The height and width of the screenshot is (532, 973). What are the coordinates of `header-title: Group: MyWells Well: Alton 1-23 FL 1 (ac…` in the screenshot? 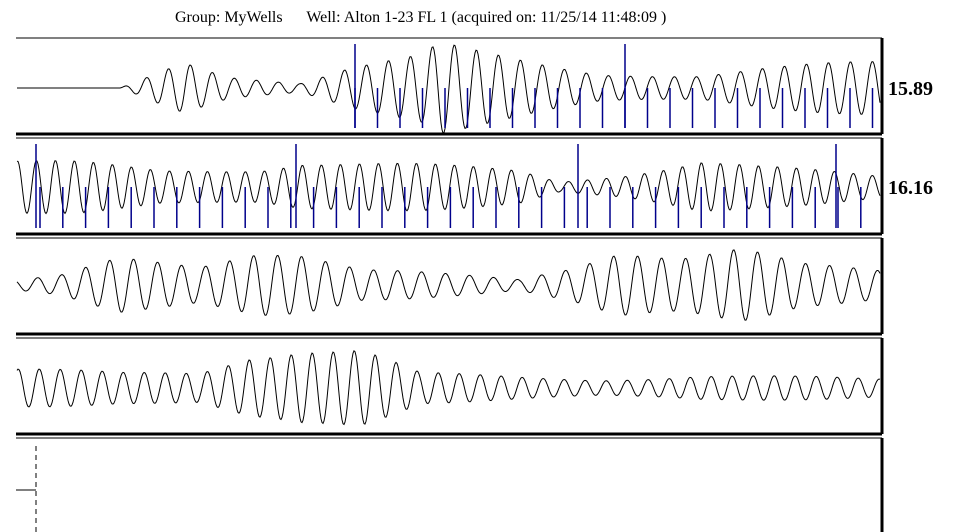 It's located at (420, 18).